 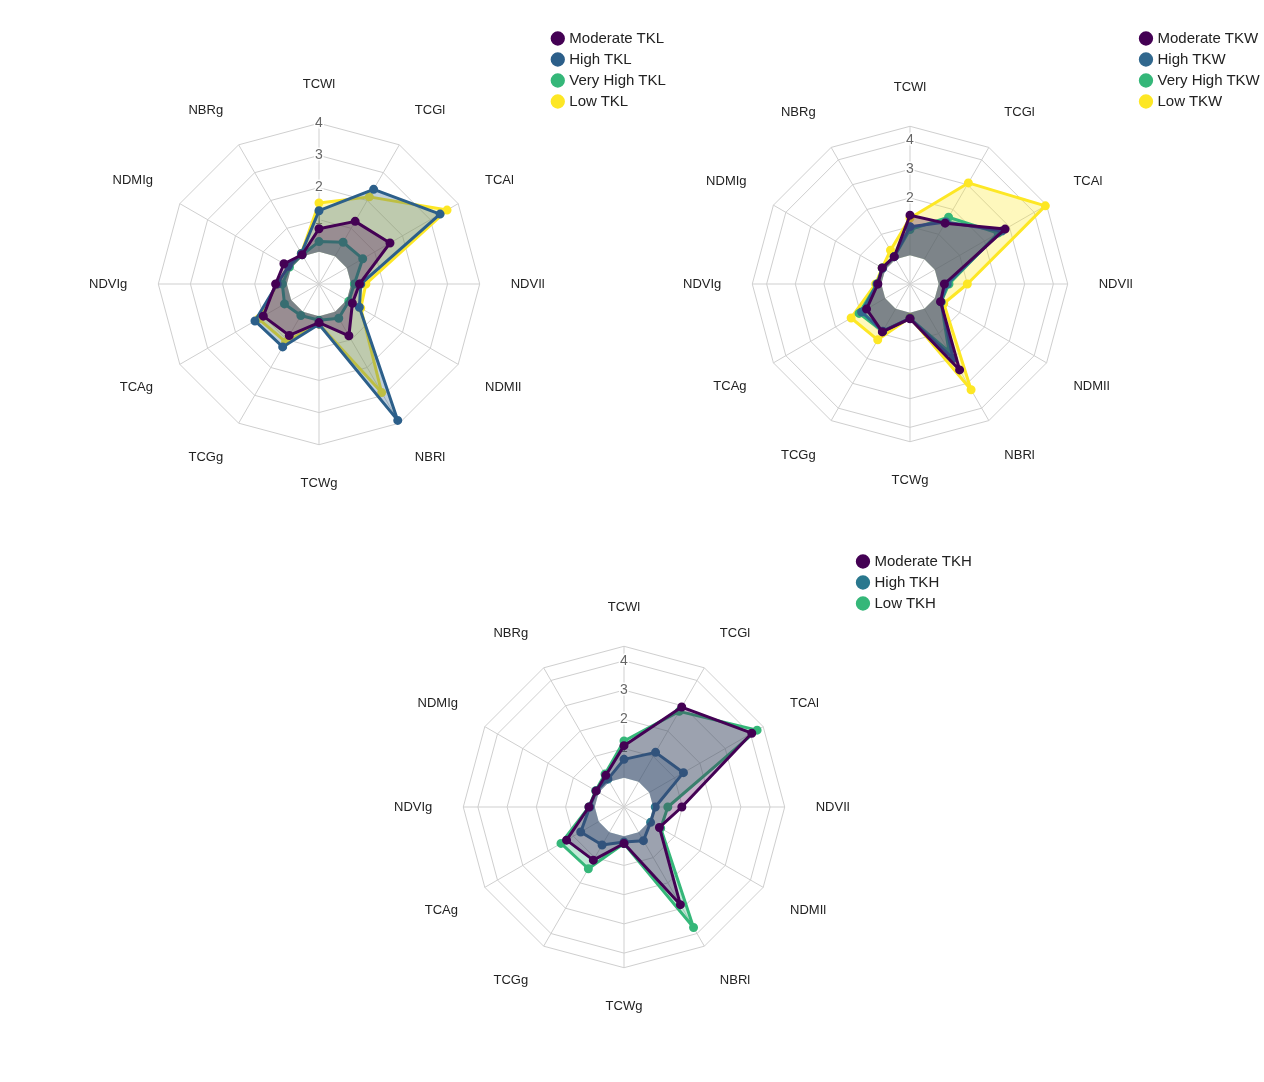 I want to click on legend-label: High TKW, so click(x=1192, y=58).